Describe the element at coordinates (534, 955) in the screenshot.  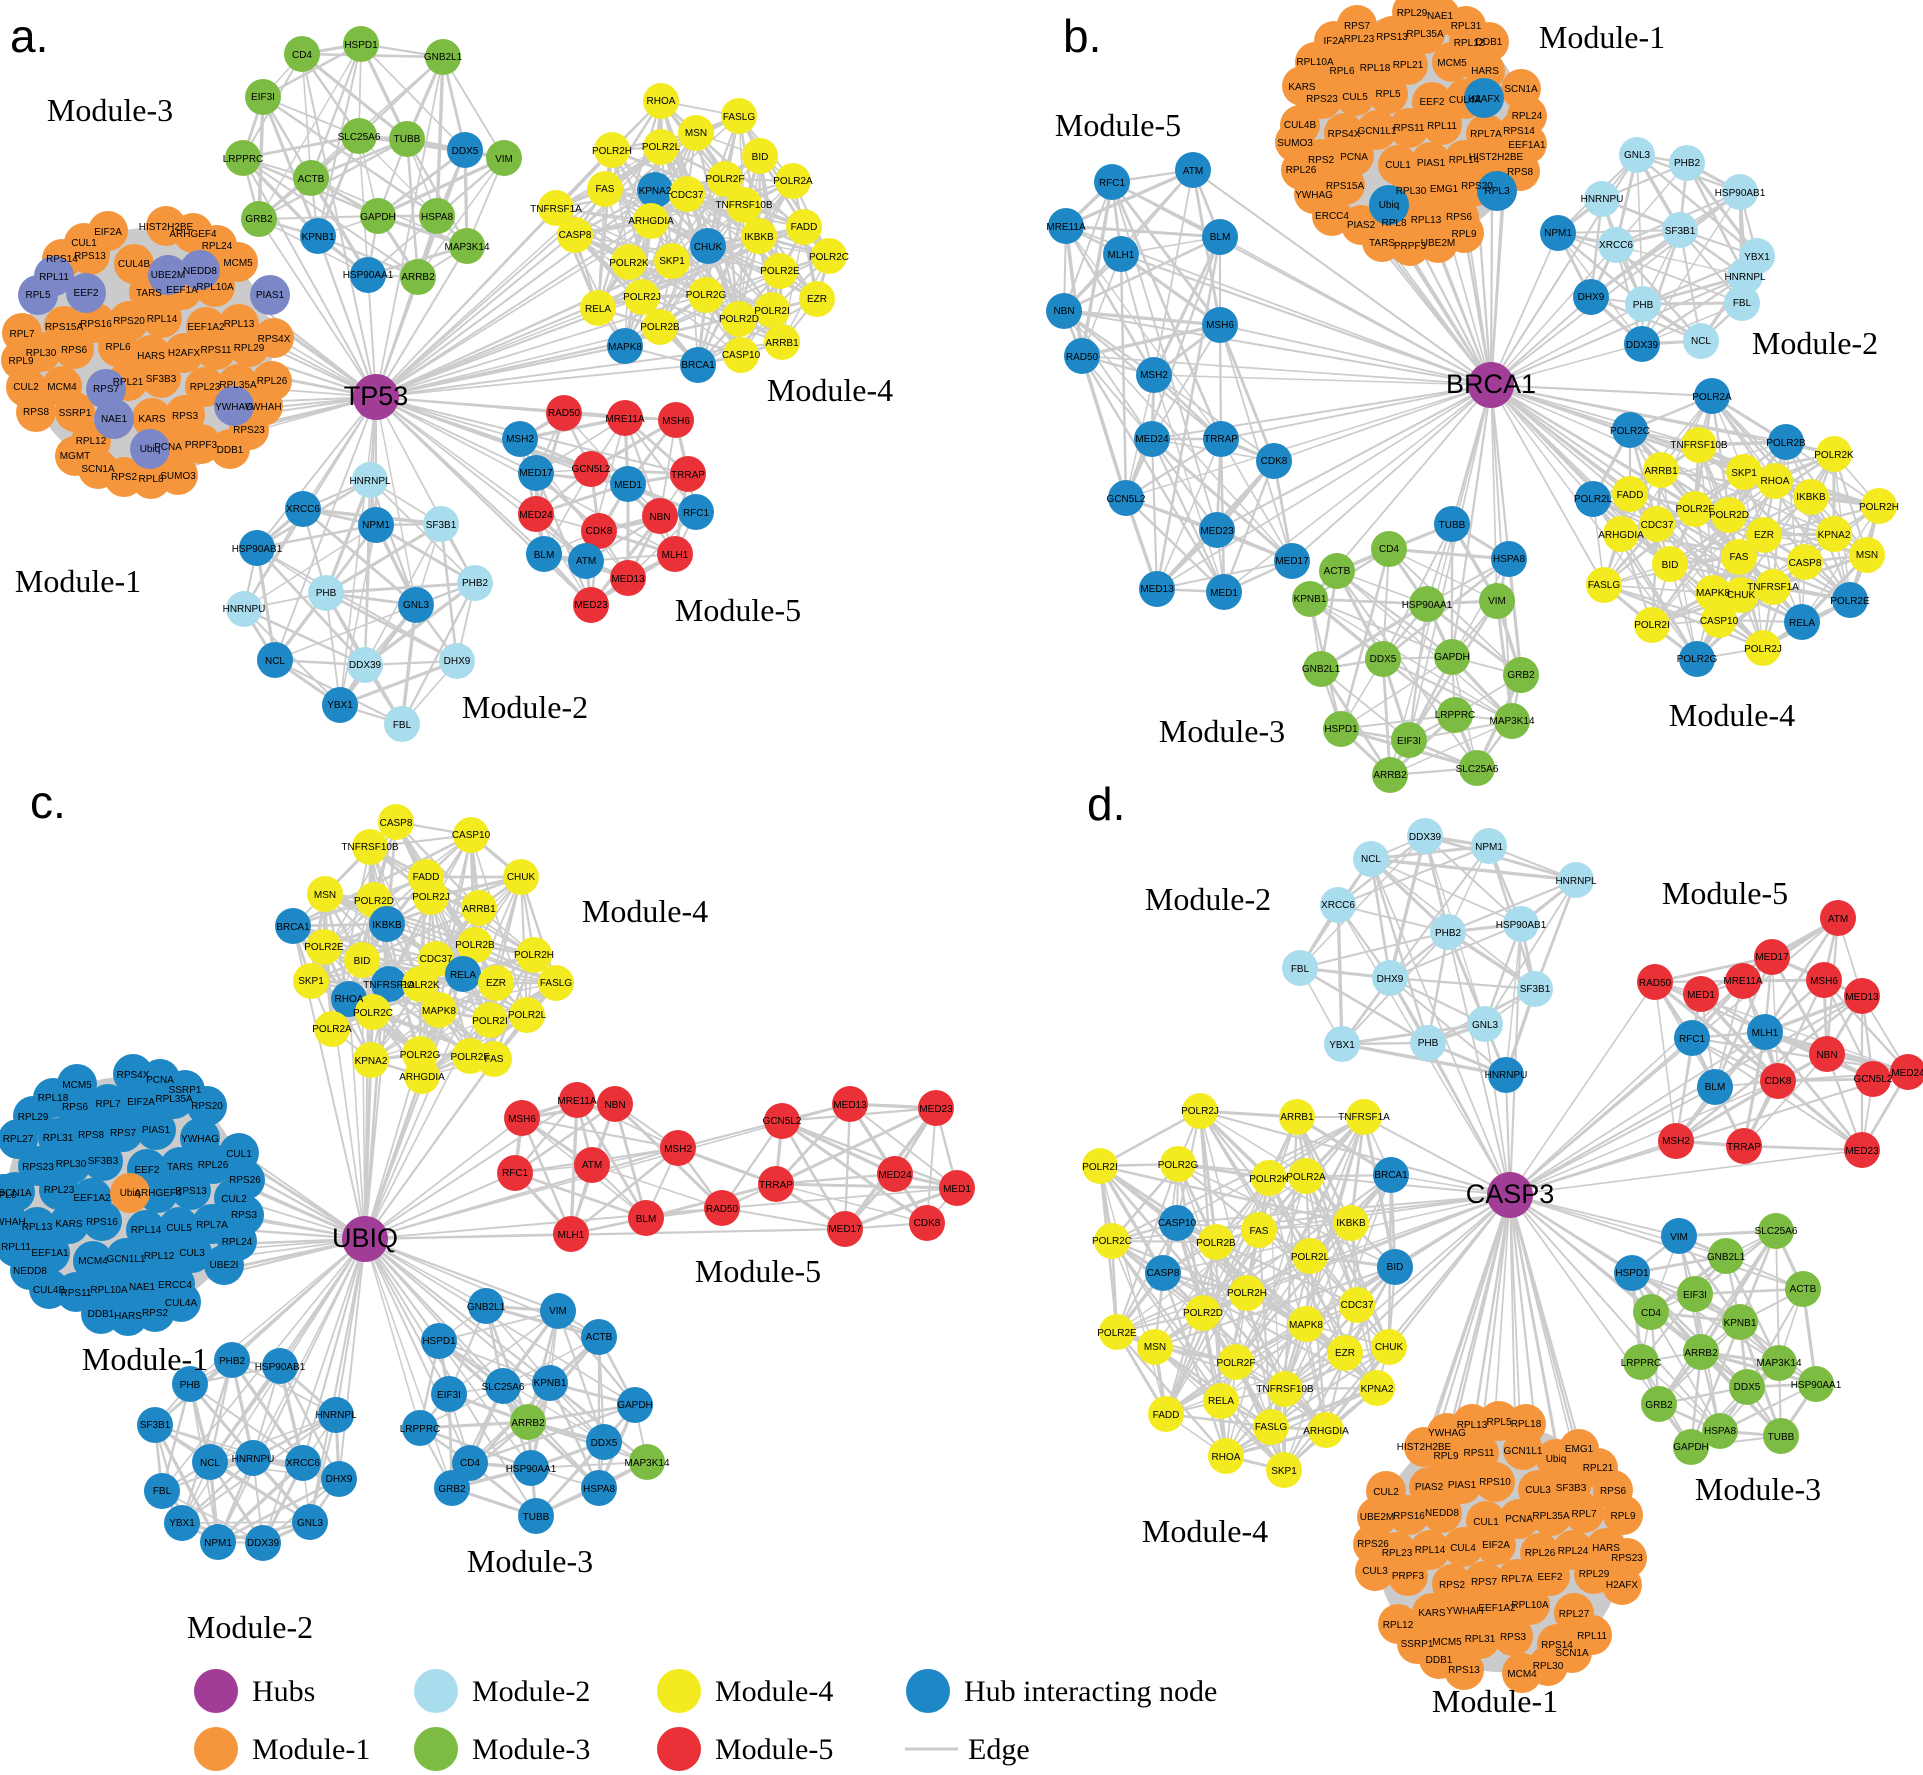
I see `svg-text: POLR2H` at that location.